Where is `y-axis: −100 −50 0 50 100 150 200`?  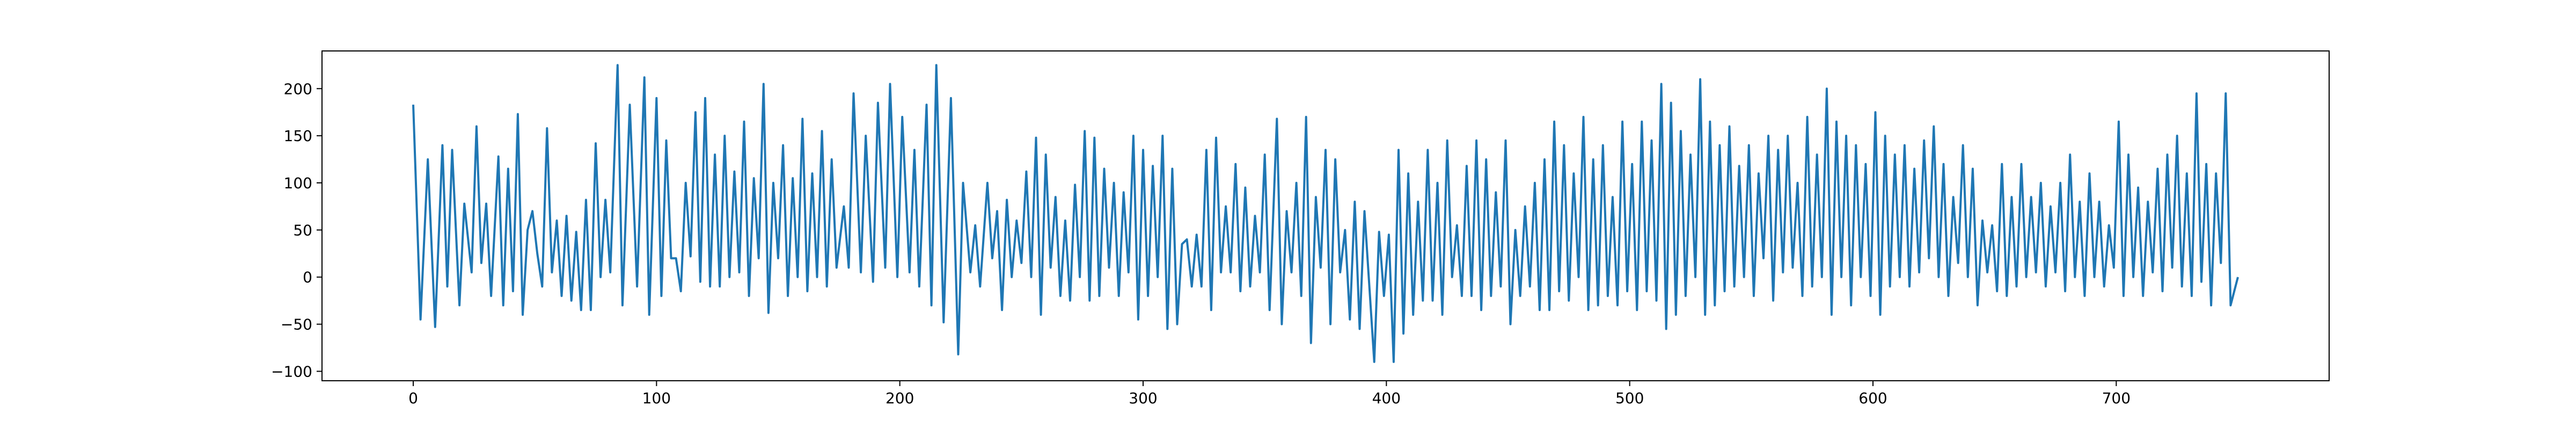
y-axis: −100 −50 0 50 100 150 200 is located at coordinates (296, 230).